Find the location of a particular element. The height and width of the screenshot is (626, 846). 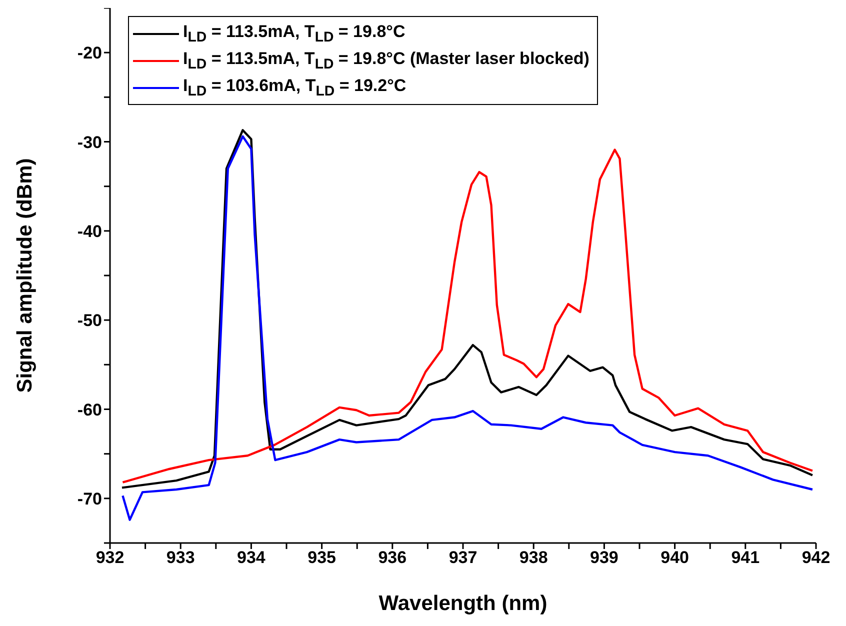

x-tick-label: 942 is located at coordinates (816, 558).